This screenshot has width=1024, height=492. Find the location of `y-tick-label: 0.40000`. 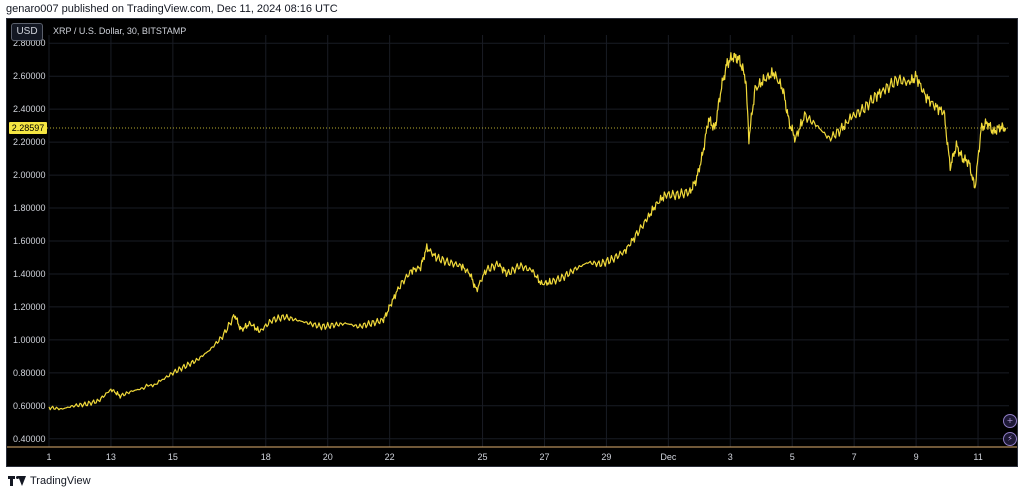

y-tick-label: 0.40000 is located at coordinates (29, 439).